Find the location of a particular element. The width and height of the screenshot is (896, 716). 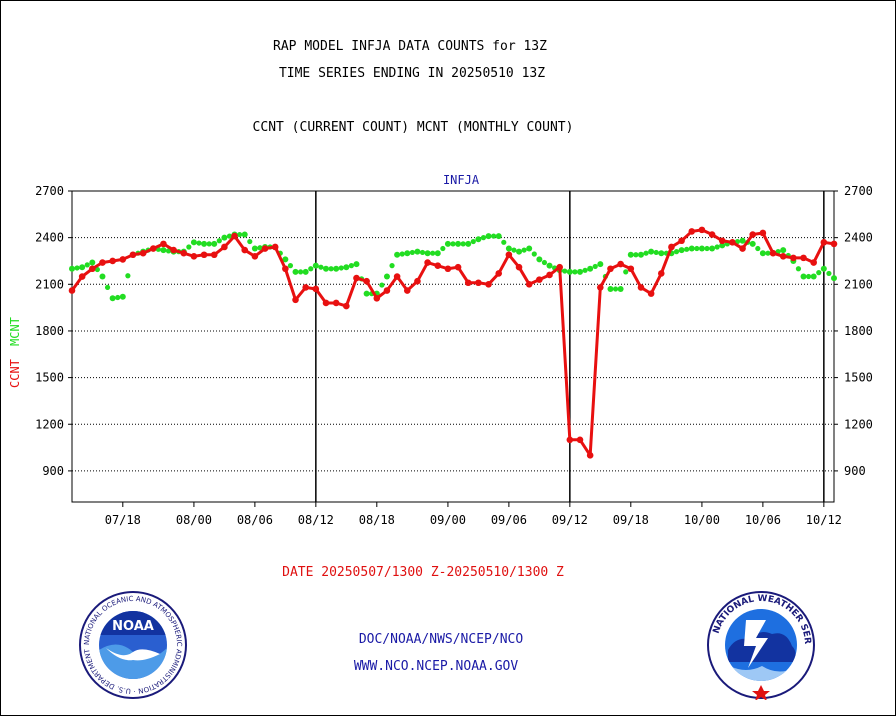

xtick-label: 09/00 is located at coordinates (448, 520).